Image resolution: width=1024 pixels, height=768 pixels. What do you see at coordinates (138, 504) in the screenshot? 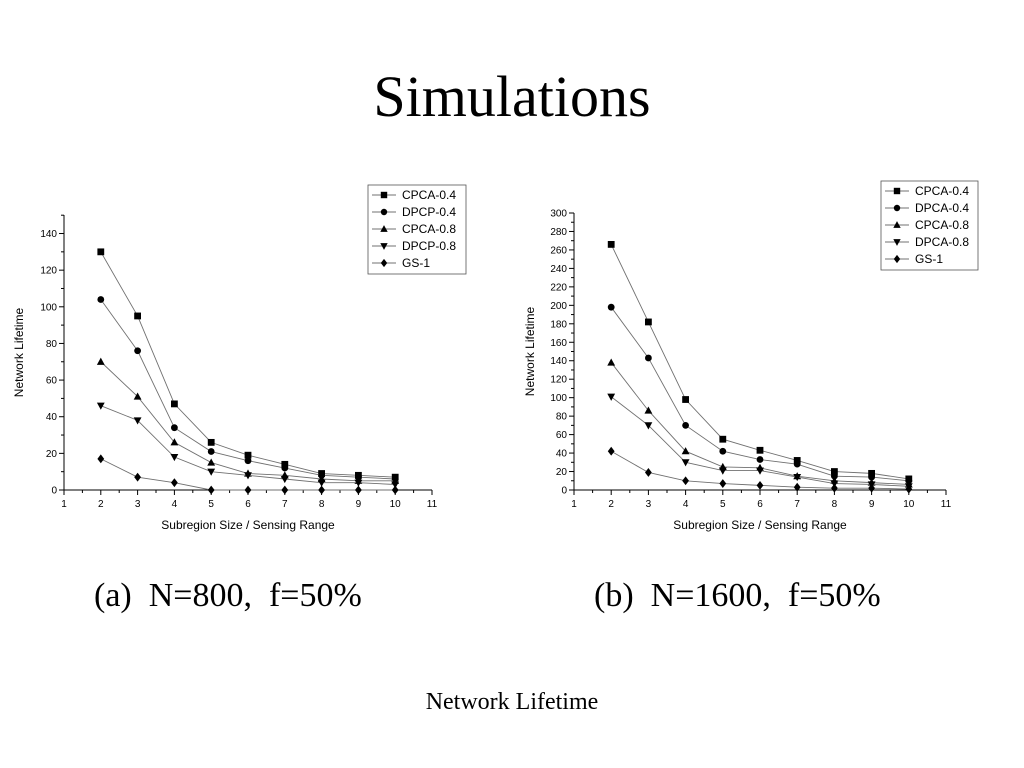
I see `chart-0-x-tick-label: 3` at bounding box center [138, 504].